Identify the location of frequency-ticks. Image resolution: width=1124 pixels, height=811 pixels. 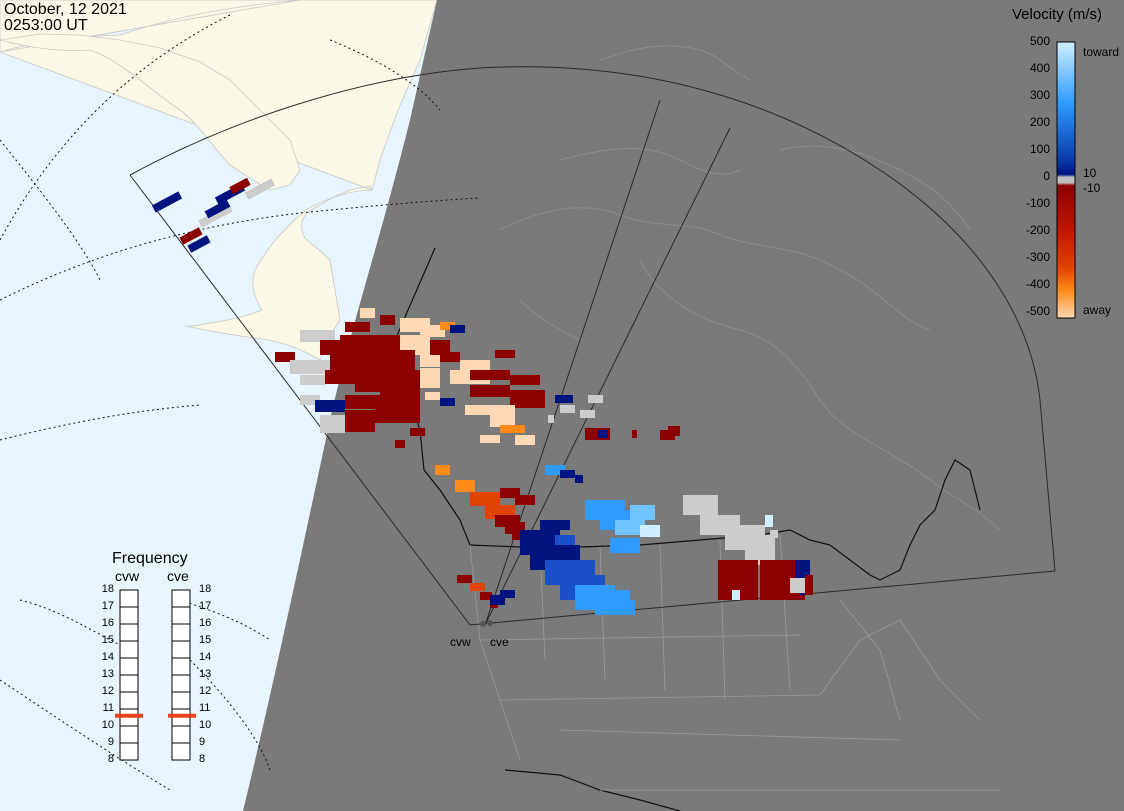
(155, 675).